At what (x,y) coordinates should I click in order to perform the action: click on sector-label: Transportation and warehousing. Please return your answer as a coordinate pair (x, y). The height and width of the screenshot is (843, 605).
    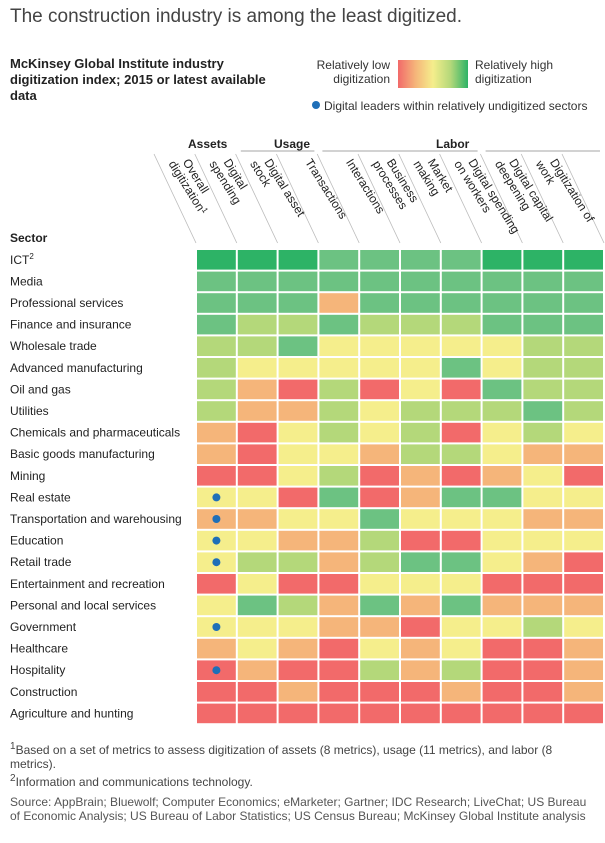
    Looking at the image, I should click on (96, 519).